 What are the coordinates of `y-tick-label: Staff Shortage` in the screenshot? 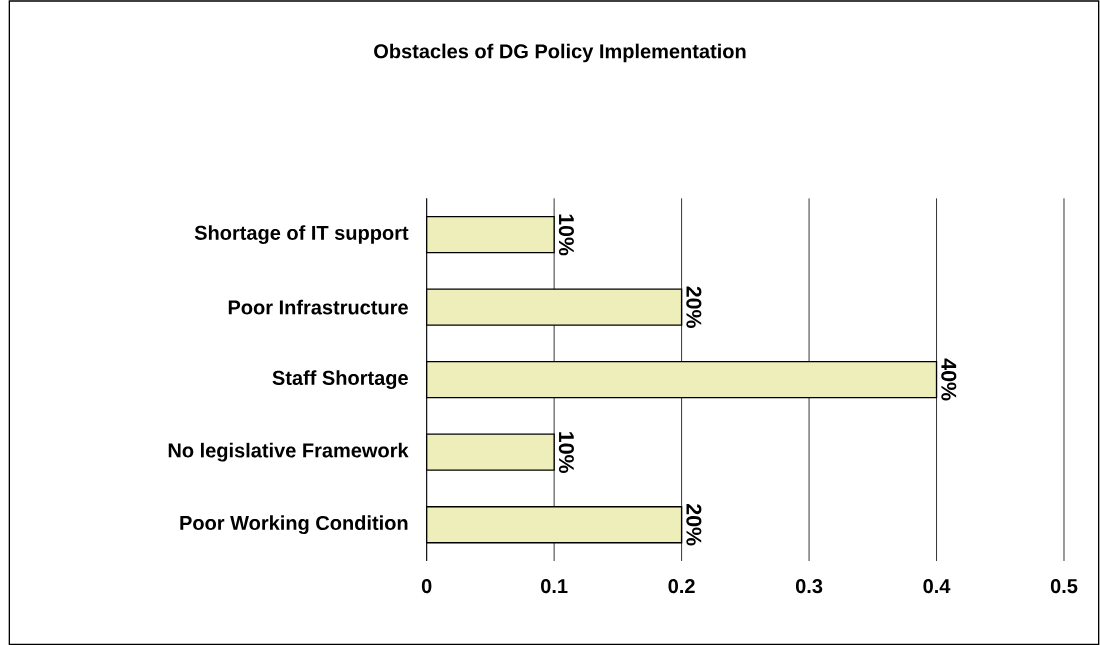 It's located at (340, 380).